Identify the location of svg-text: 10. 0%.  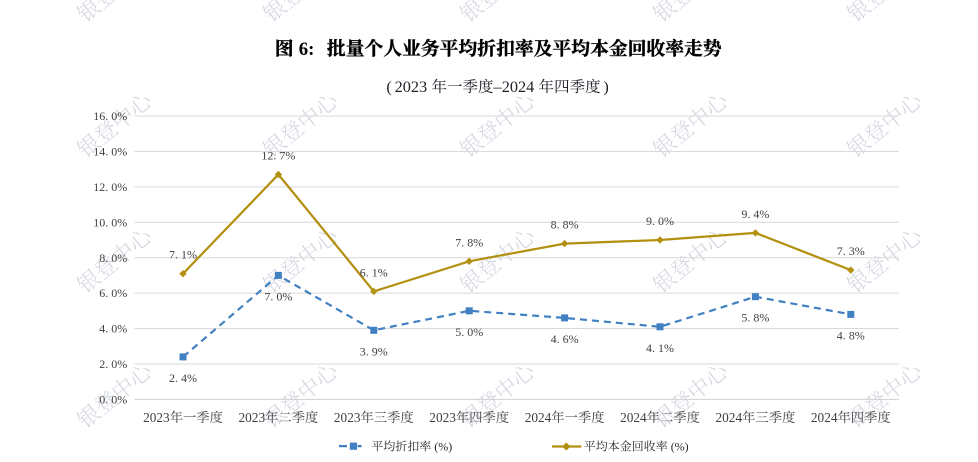
(110, 222).